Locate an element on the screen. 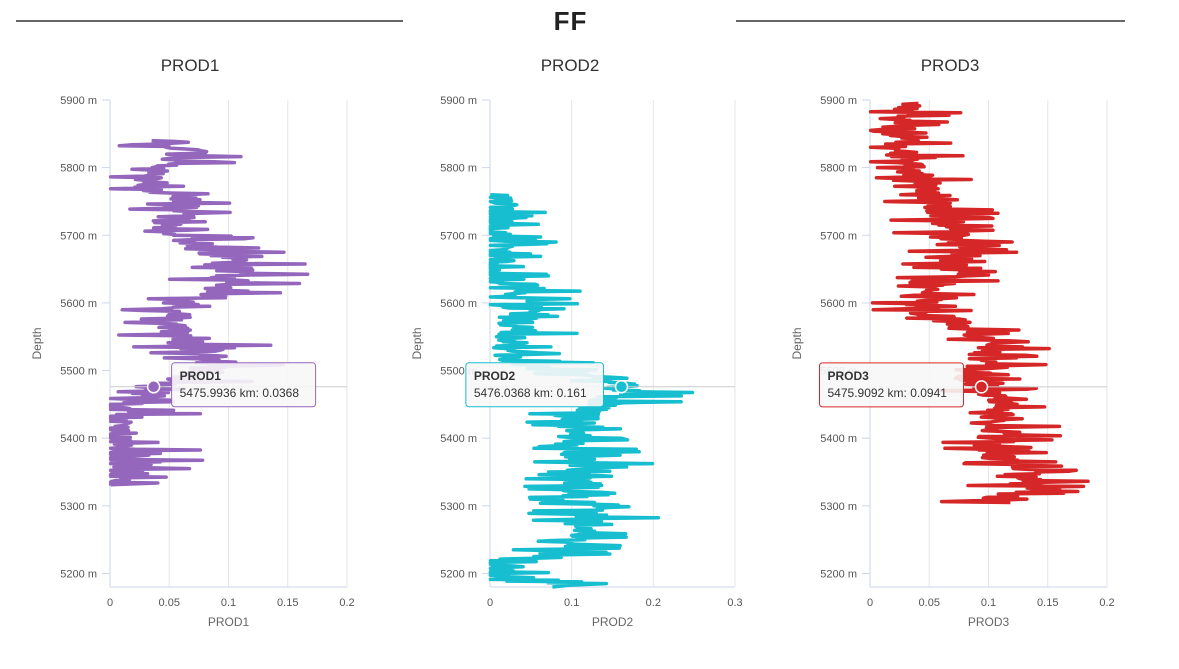 The height and width of the screenshot is (669, 1179). tooltip-value: 5475.9092 km: 0.0941 is located at coordinates (888, 393).